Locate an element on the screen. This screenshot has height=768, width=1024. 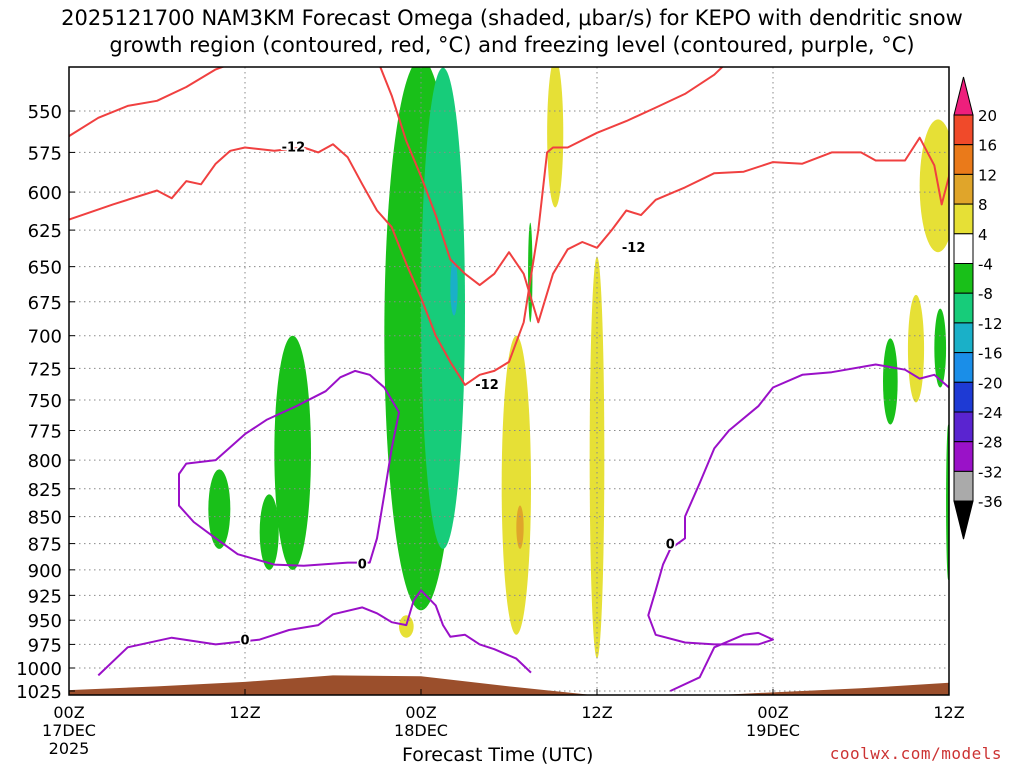
y-tick-label-875: 875 is located at coordinates (45, 545).